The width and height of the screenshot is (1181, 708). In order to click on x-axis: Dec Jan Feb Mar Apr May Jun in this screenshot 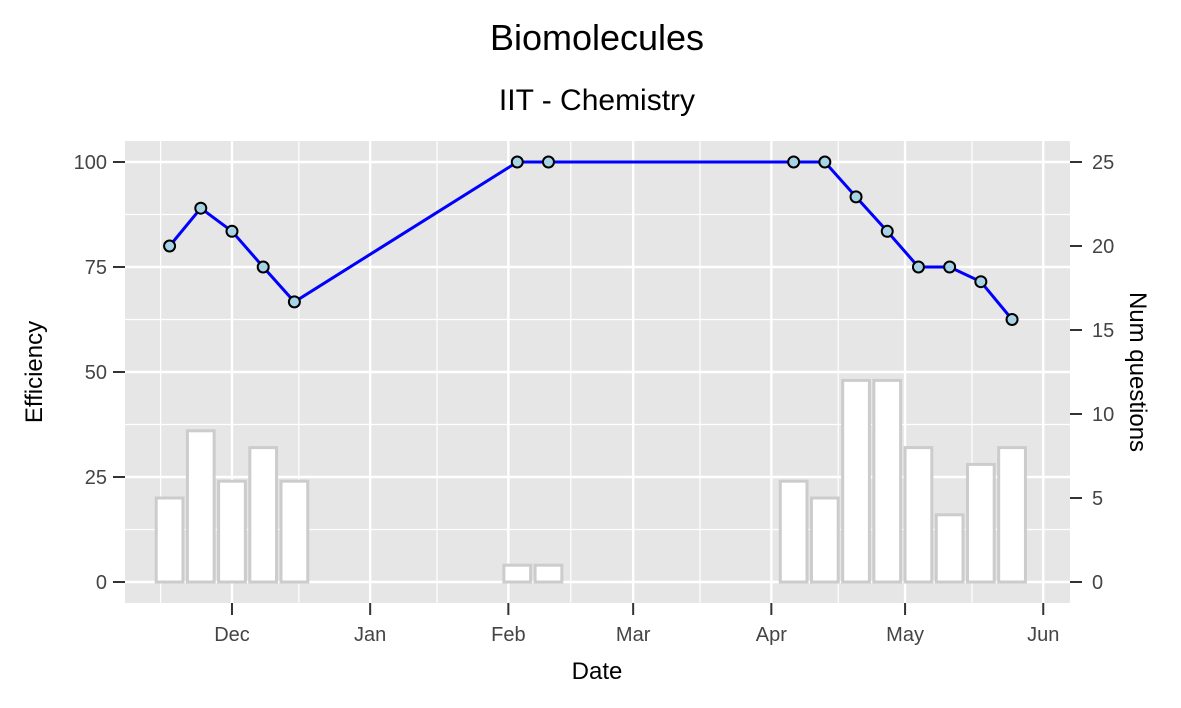, I will do `click(636, 624)`.